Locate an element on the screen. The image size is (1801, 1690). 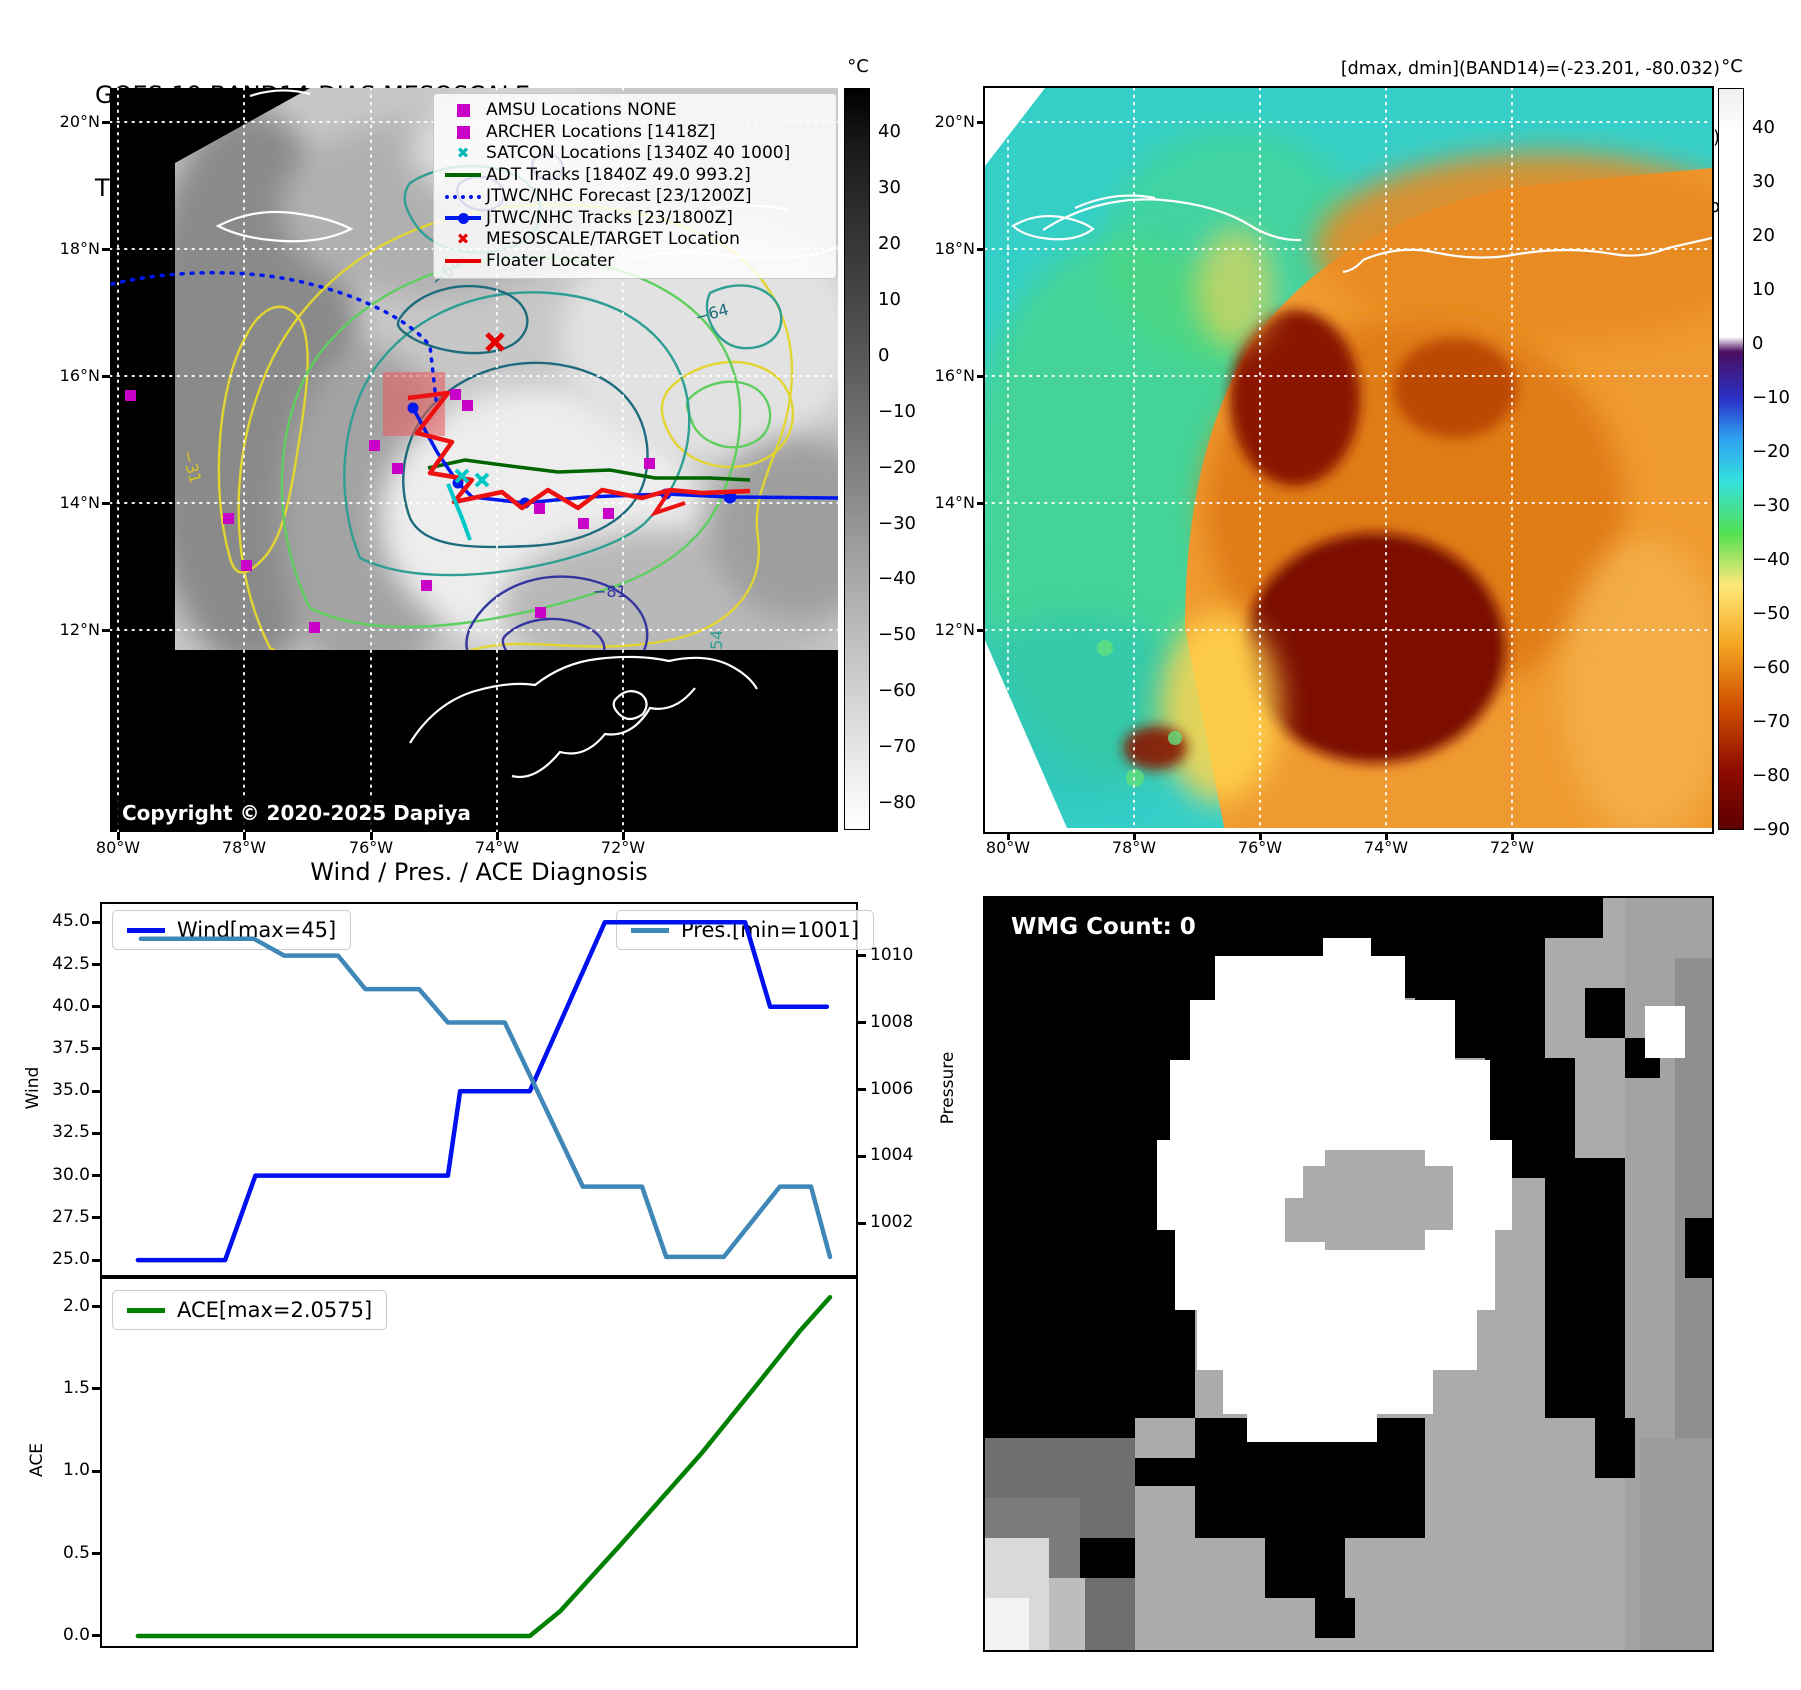
colorbar-tick-label: −30 is located at coordinates (1771, 505).